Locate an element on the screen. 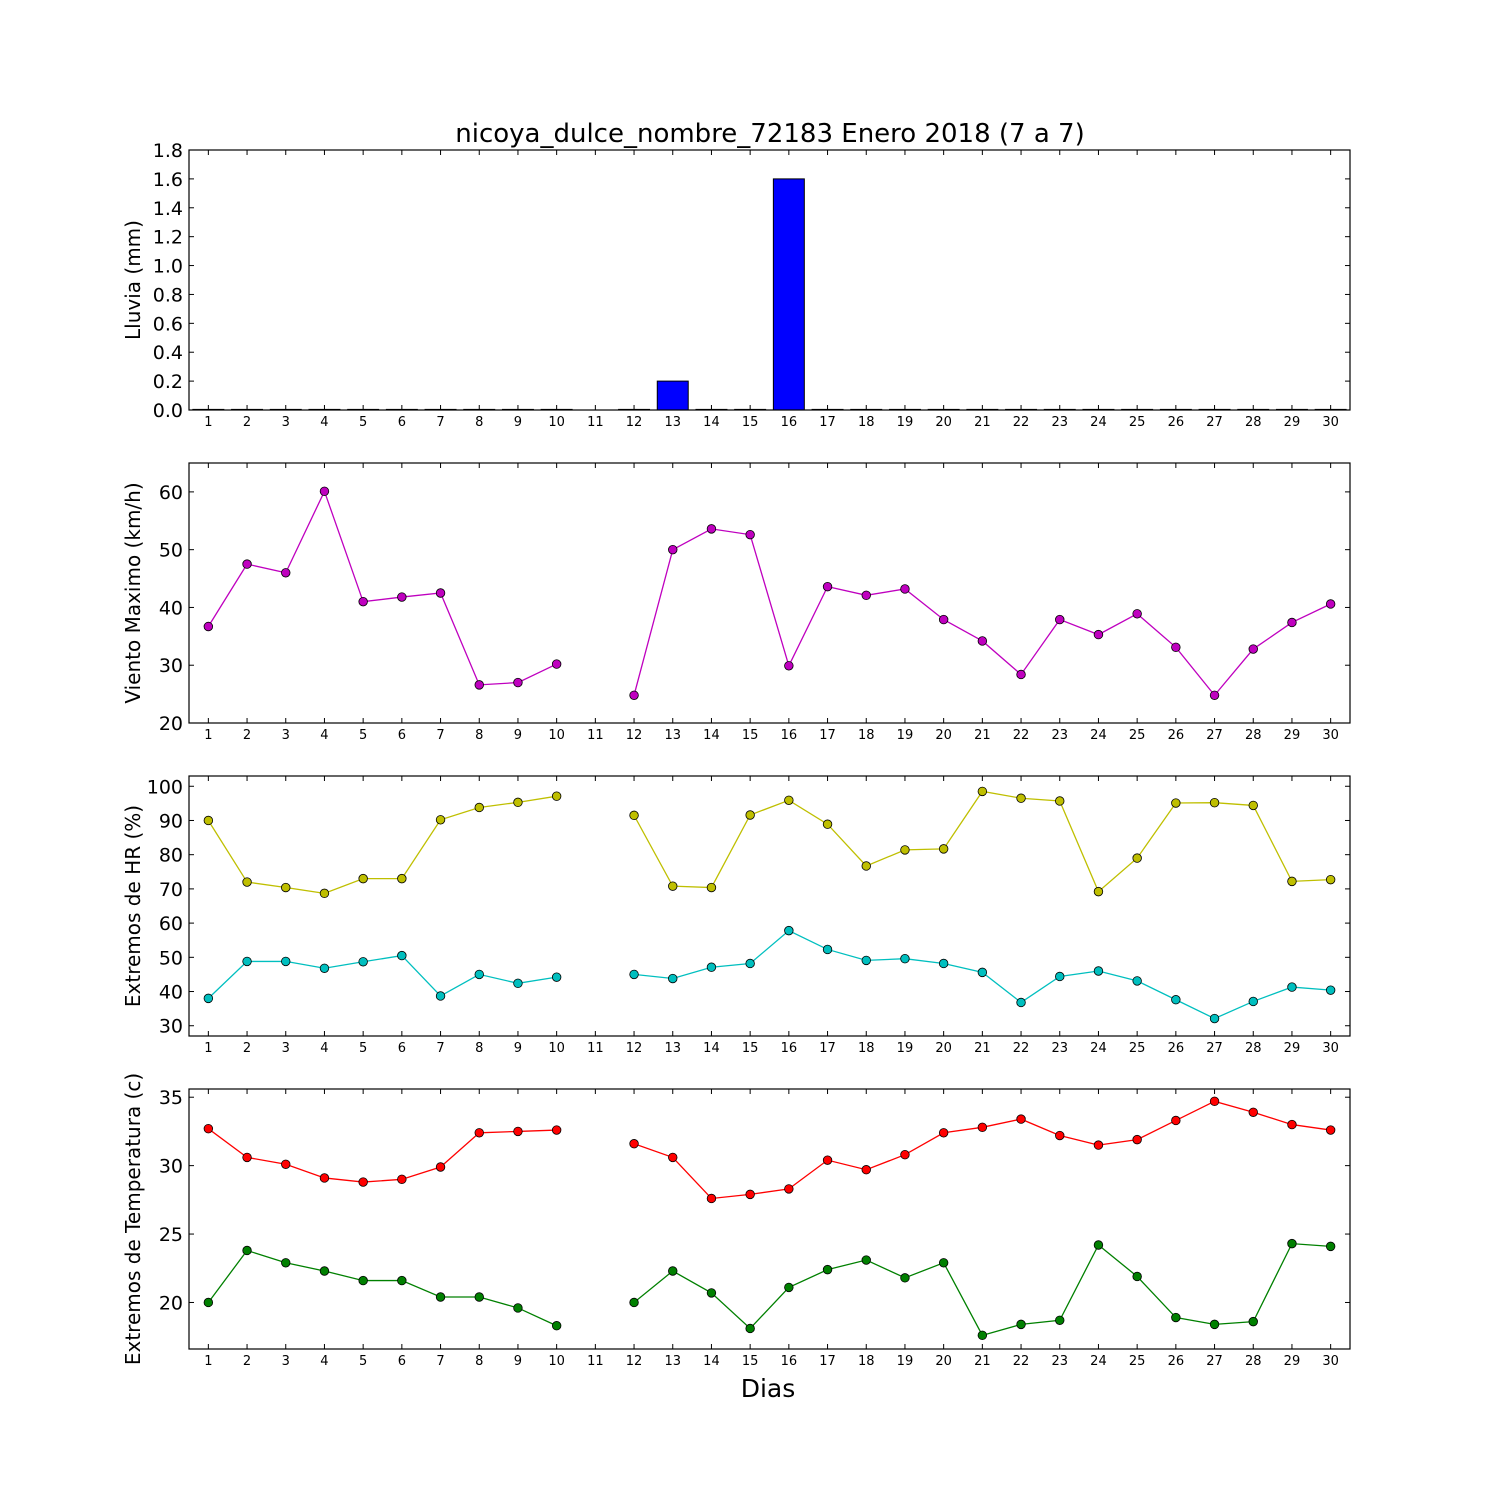 This screenshot has height=1500, width=1500. x-tick-label: 19 is located at coordinates (905, 735).